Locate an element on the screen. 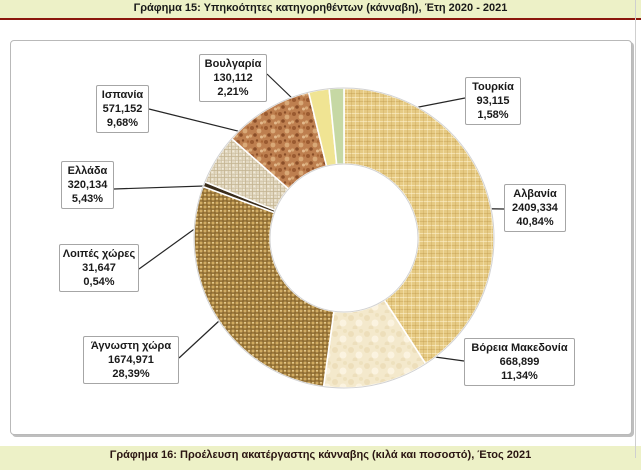 This screenshot has height=470, width=641. callout-other-countries-pct: 0,54% is located at coordinates (99, 282).